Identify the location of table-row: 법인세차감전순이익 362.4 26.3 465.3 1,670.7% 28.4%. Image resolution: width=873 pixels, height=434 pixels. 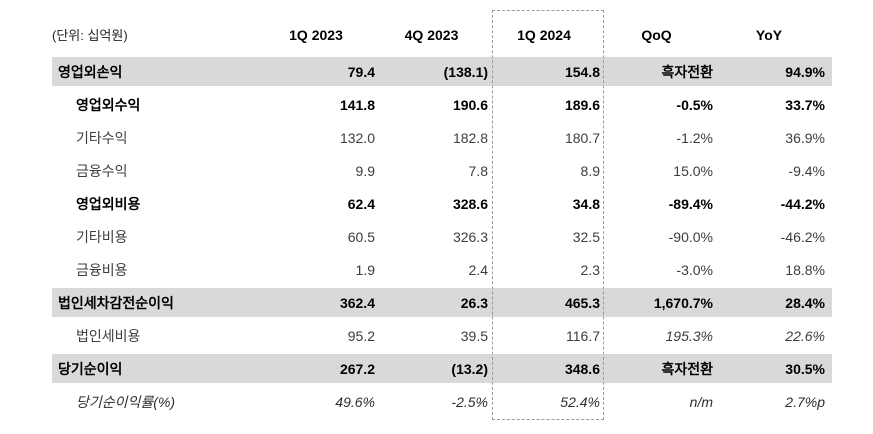
(442, 302).